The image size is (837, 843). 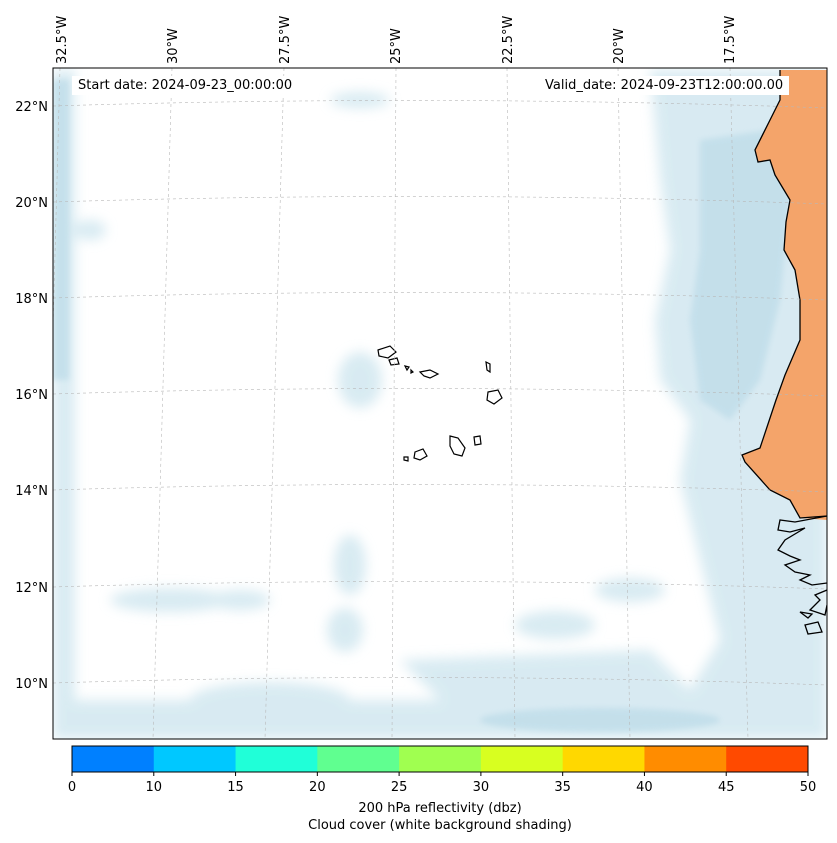 What do you see at coordinates (440, 825) in the screenshot?
I see `colorbar-subtitle: Cloud cover (white background shading)` at bounding box center [440, 825].